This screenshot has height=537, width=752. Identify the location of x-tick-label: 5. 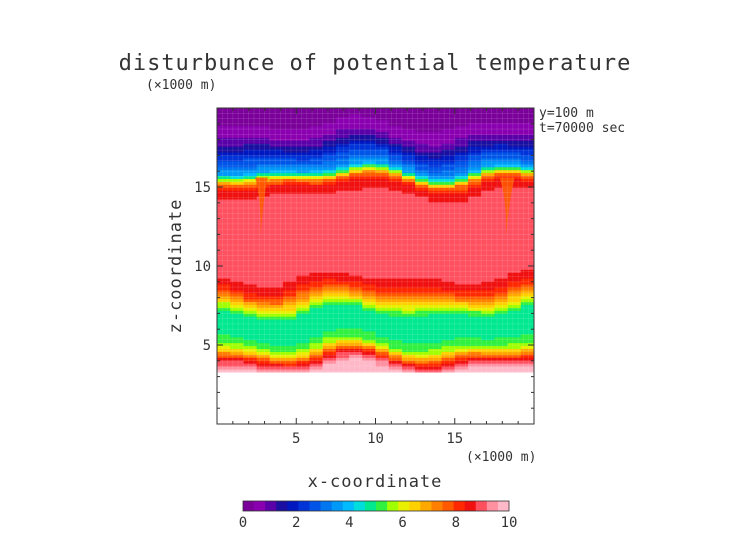
(296, 439).